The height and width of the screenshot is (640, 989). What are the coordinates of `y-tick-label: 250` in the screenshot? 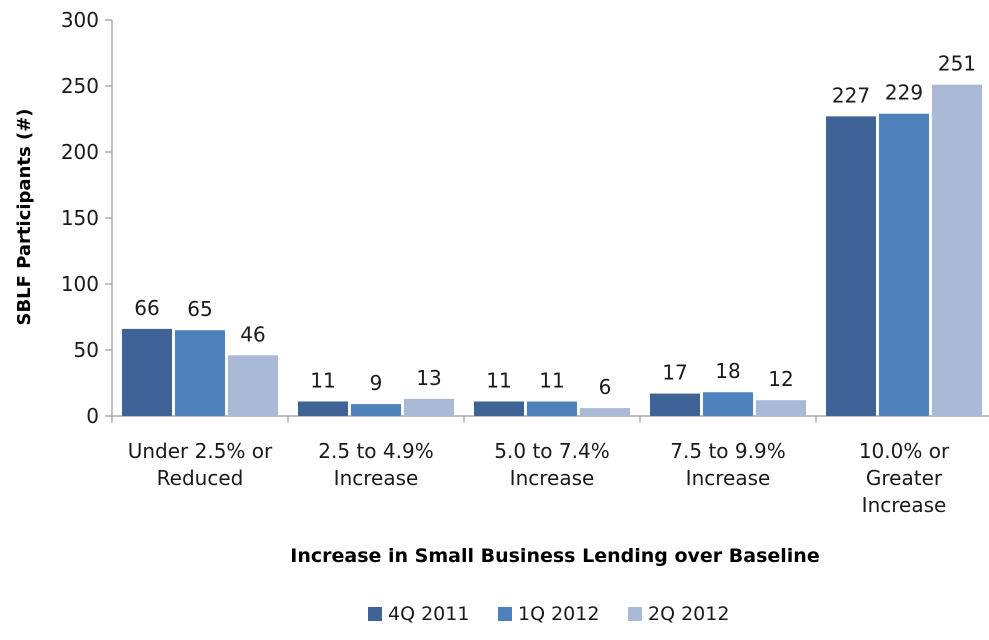 It's located at (80, 86).